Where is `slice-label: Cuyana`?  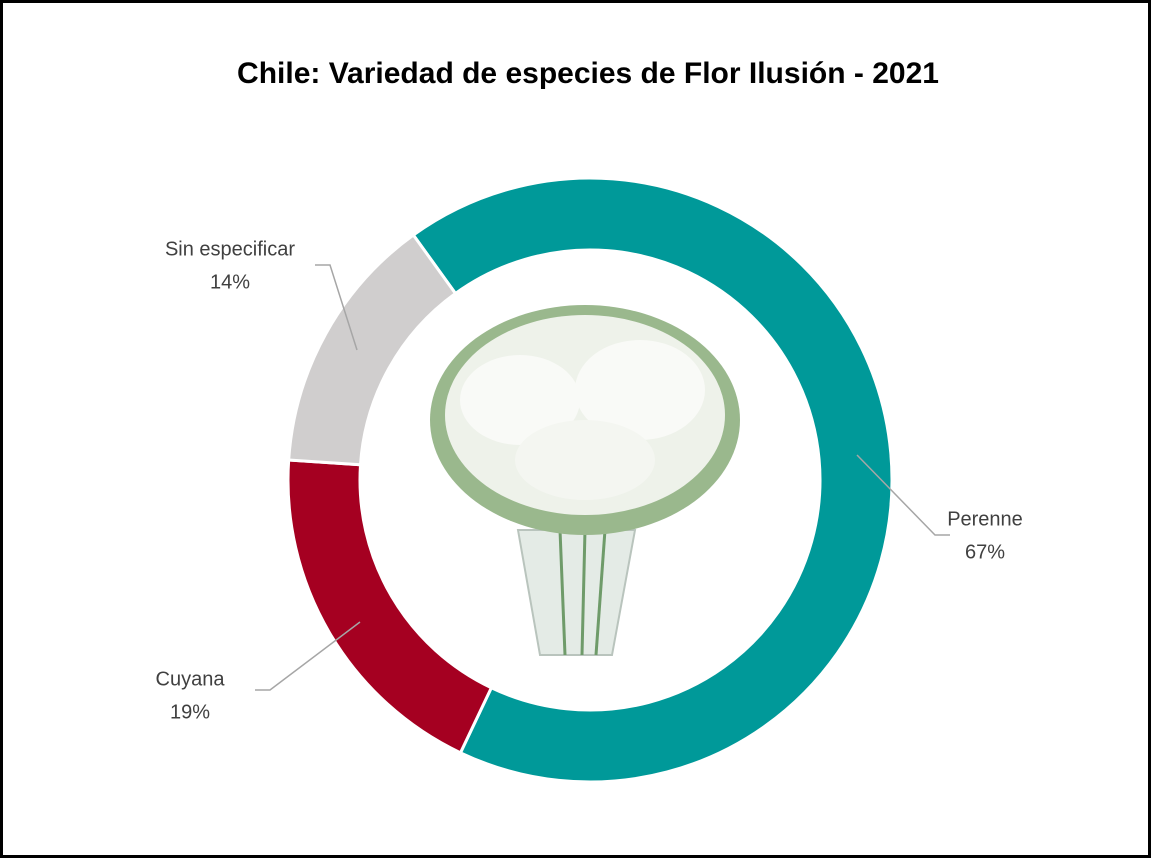 slice-label: Cuyana is located at coordinates (191, 679).